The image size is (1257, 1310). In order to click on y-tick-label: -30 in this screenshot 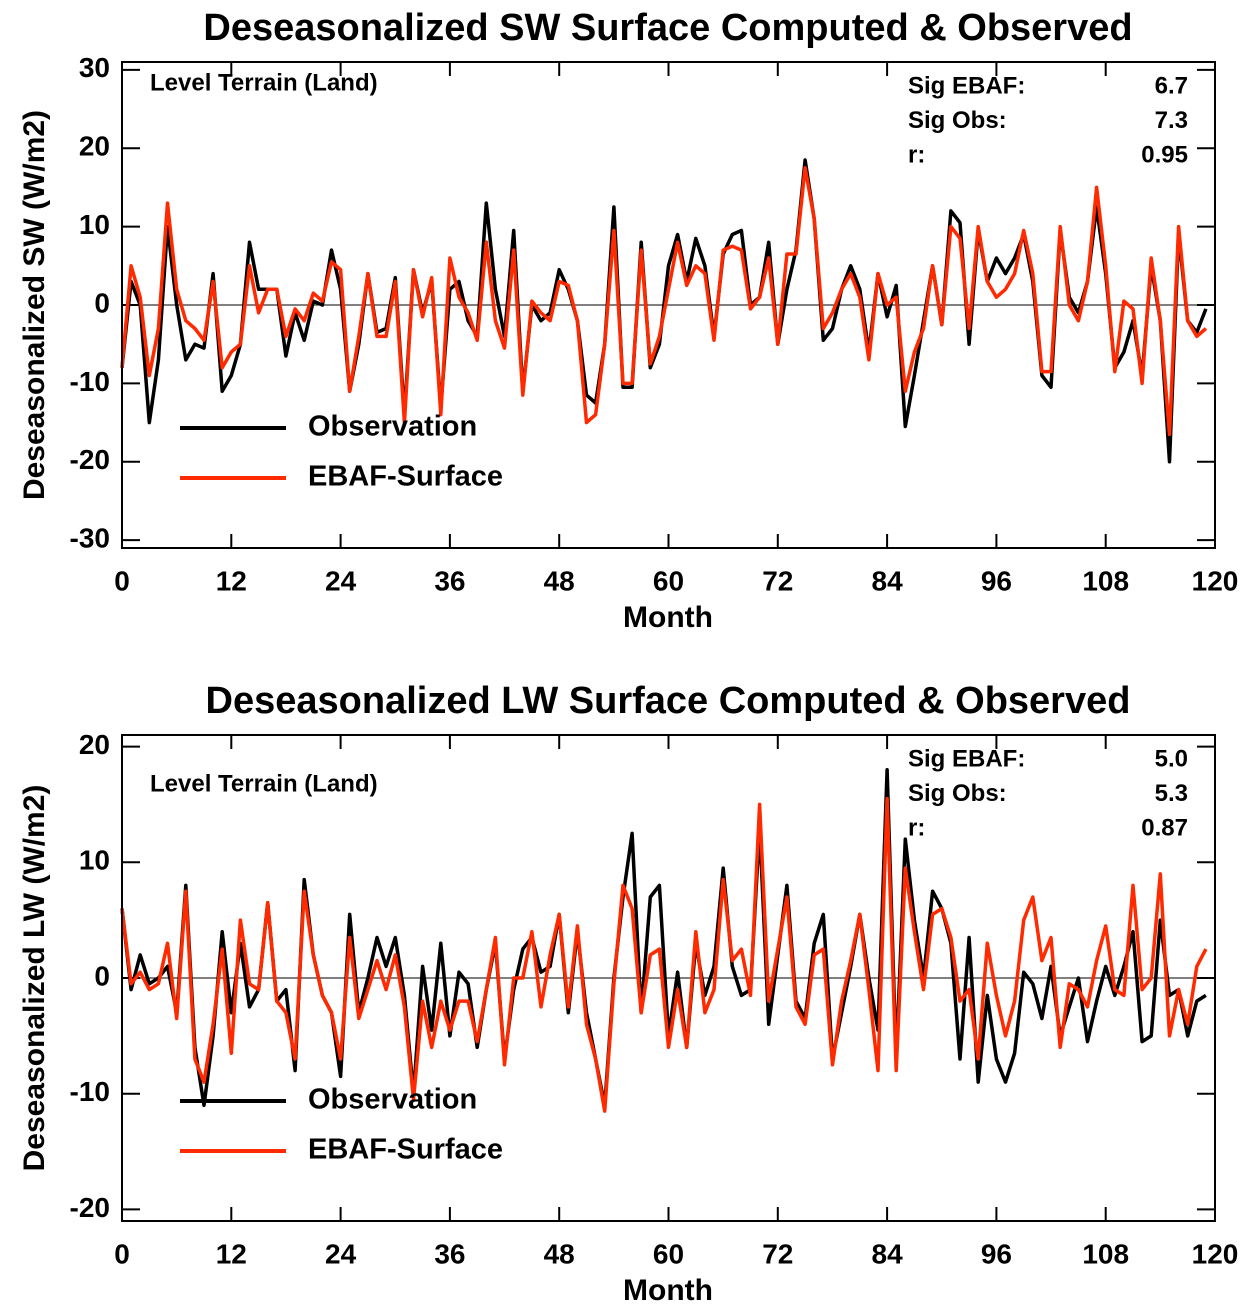, I will do `click(90, 538)`.